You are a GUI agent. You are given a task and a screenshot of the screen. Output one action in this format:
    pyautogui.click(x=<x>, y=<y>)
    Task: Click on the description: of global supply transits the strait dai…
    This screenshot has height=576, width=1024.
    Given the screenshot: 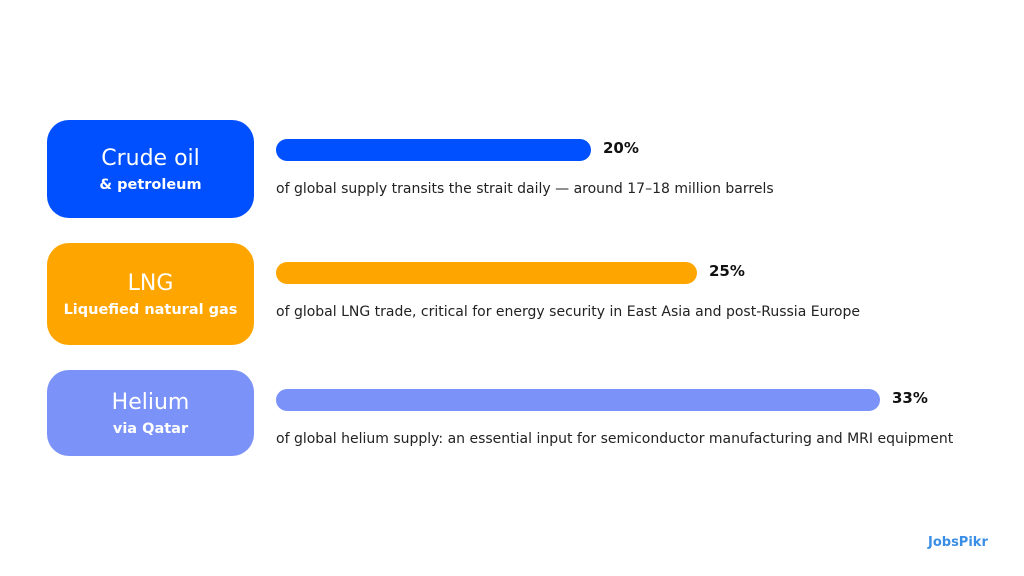 What is the action you would take?
    pyautogui.click(x=525, y=189)
    